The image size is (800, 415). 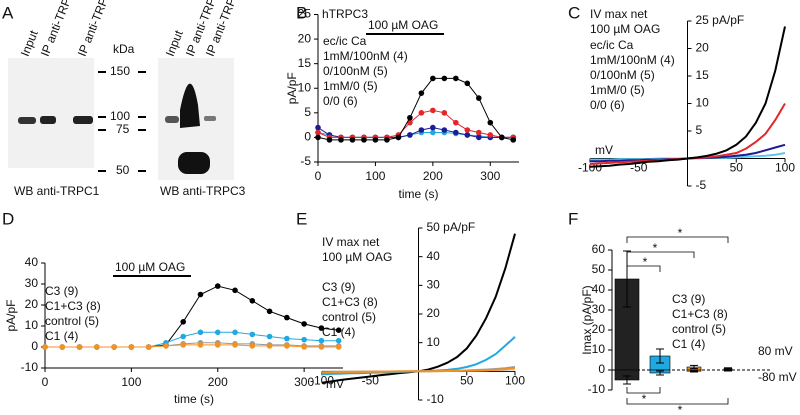 I want to click on x-axis-label: mV, so click(x=604, y=150).